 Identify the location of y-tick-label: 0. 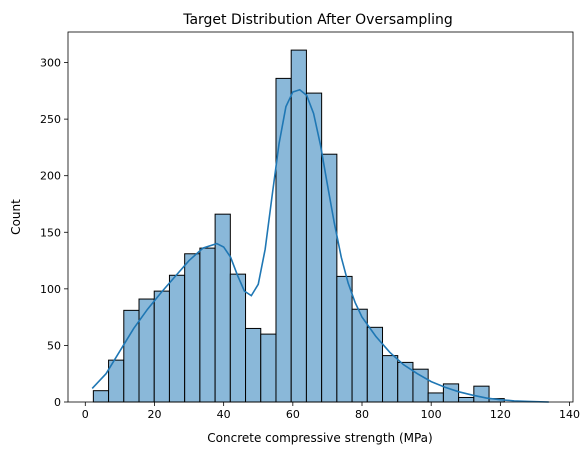
(57, 402).